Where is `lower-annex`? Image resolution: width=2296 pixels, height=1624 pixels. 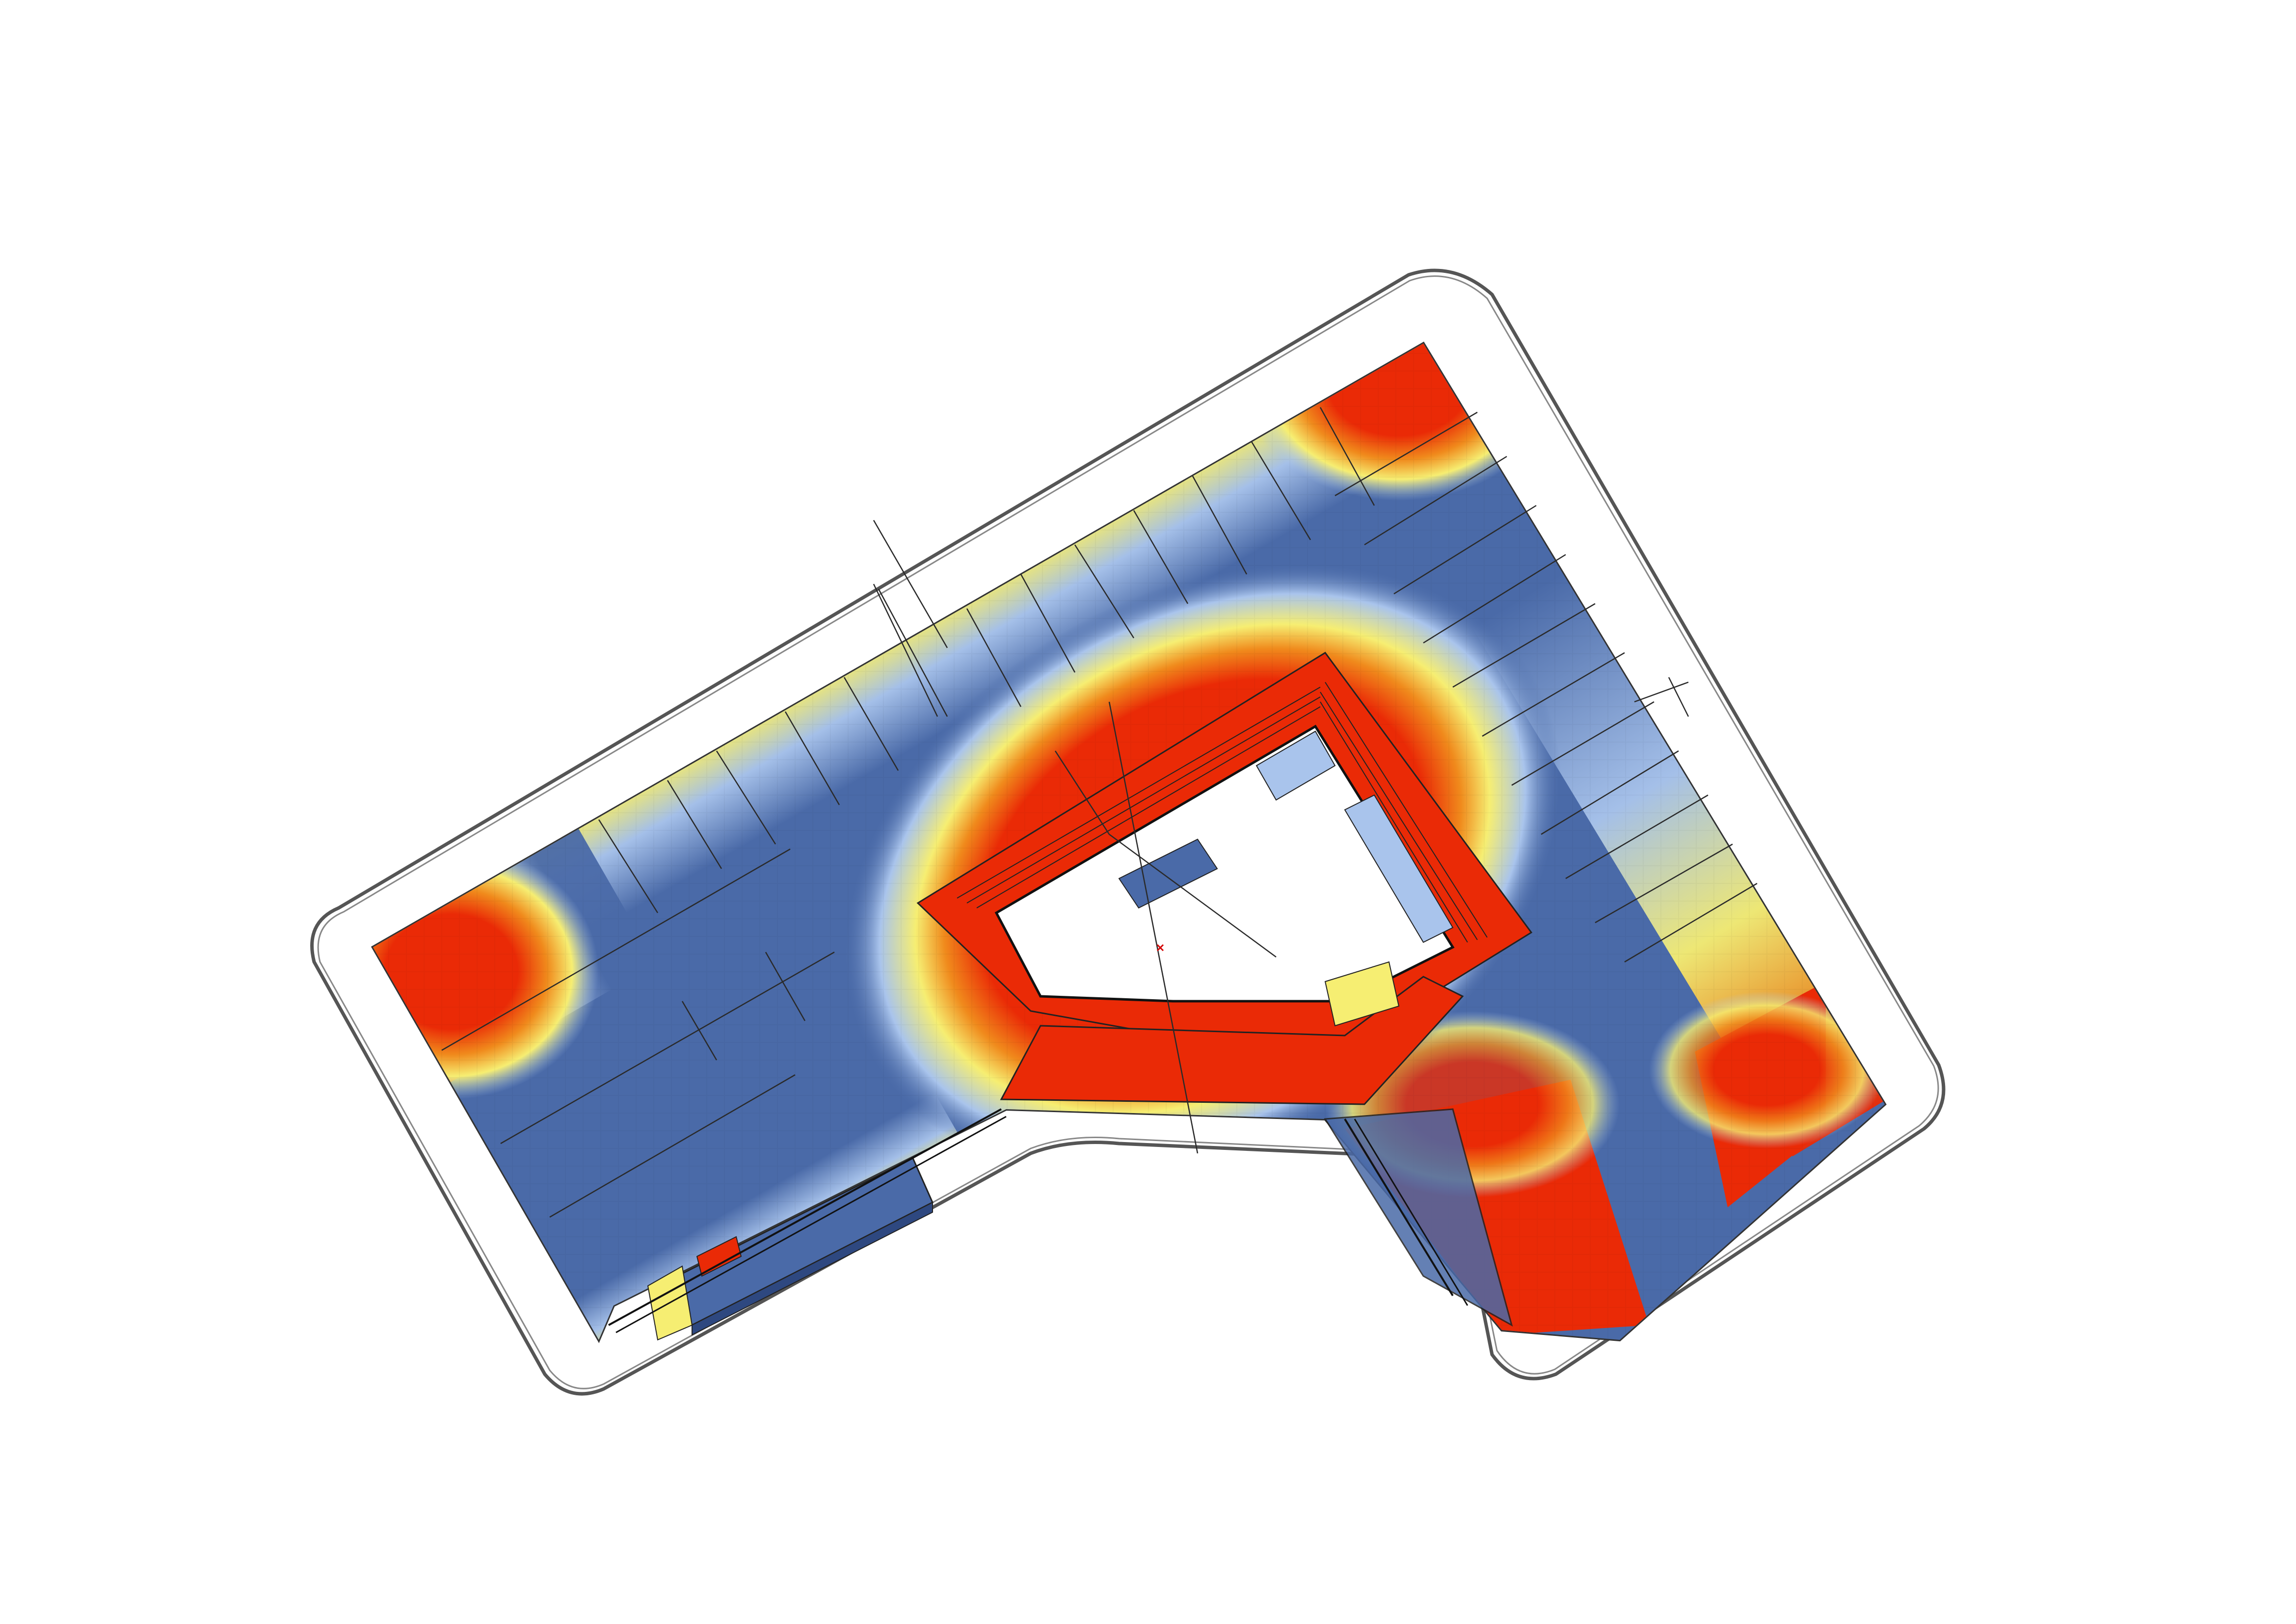
lower-annex is located at coordinates (1061, 1224).